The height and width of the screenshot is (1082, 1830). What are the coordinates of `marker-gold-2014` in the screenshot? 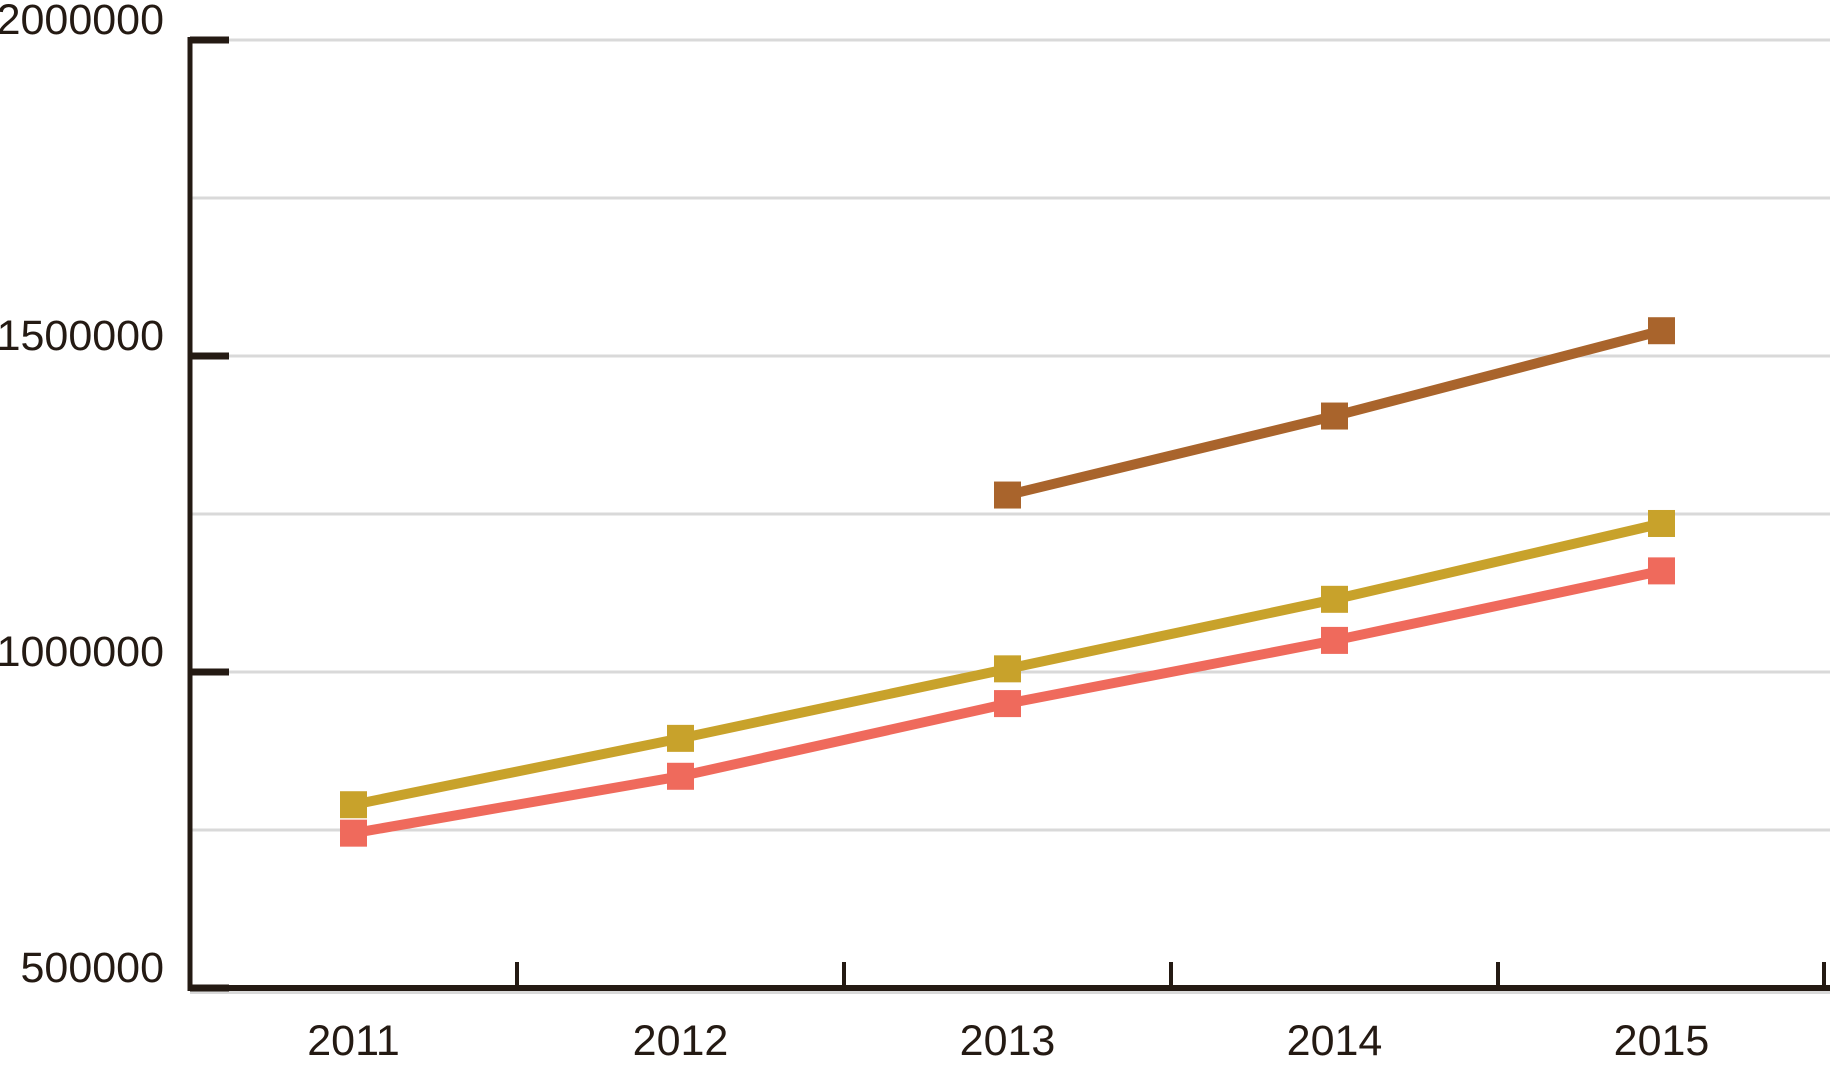 It's located at (1334, 599).